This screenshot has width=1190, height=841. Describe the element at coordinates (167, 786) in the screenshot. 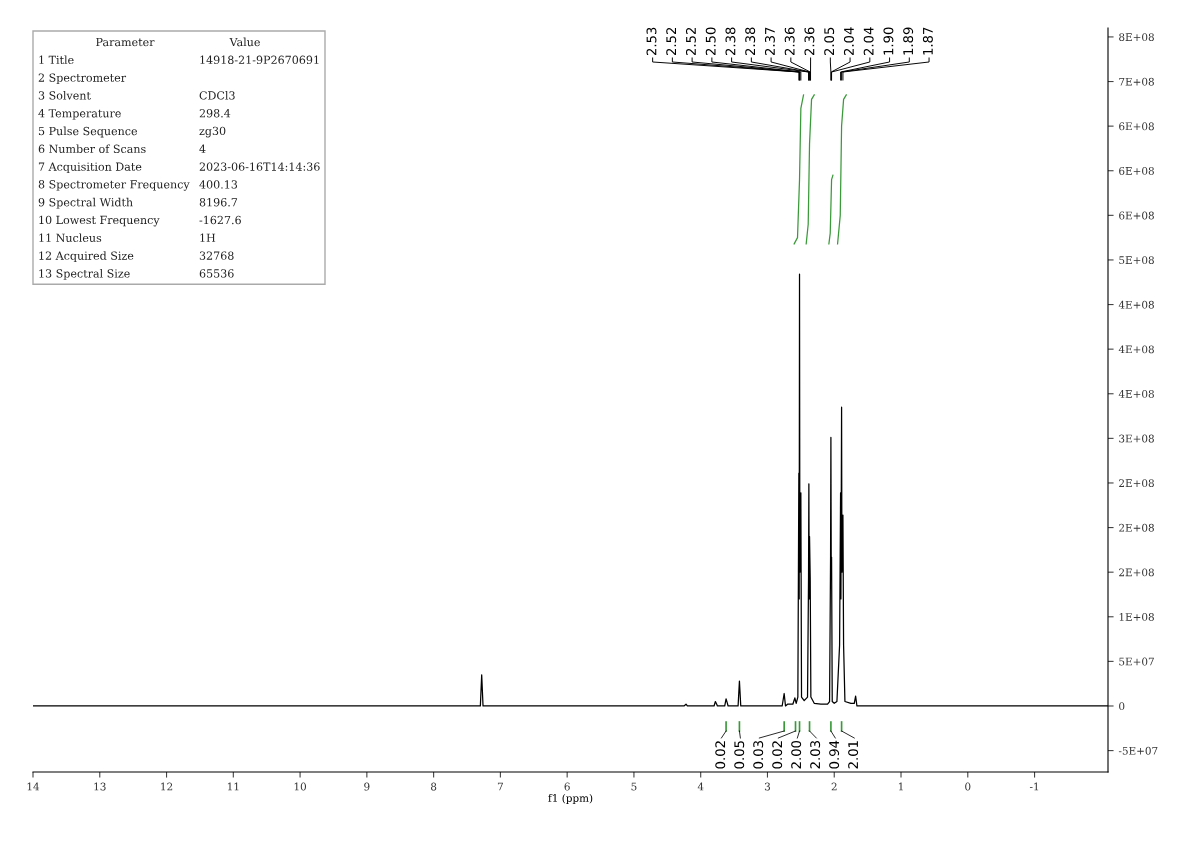

I see `x-tick-label: 12` at that location.